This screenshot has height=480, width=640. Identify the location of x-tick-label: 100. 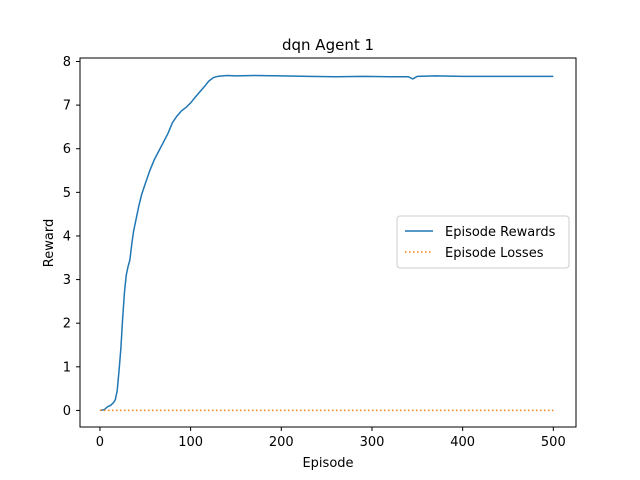
(190, 442).